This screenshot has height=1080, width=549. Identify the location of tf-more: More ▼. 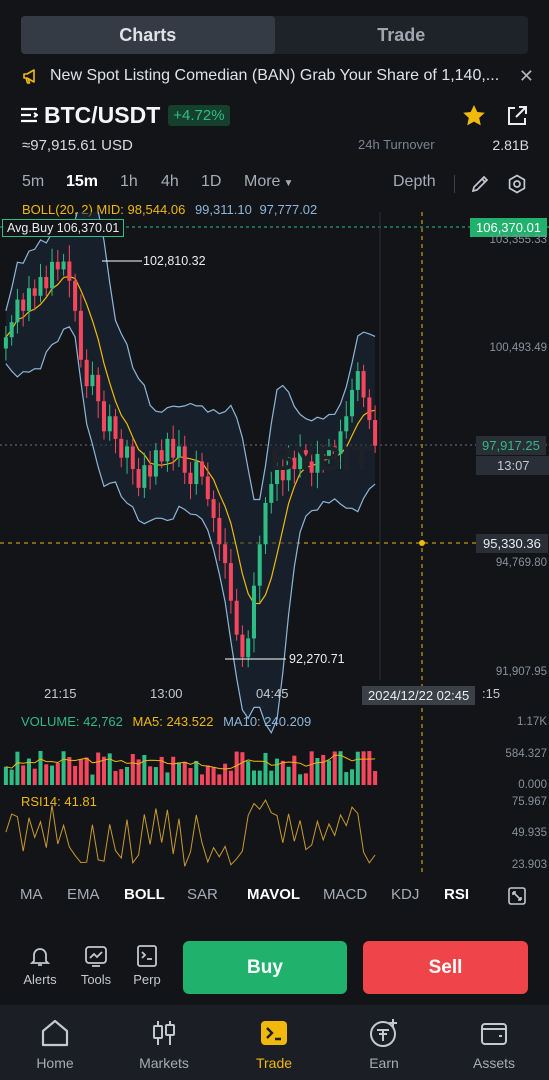
(268, 184).